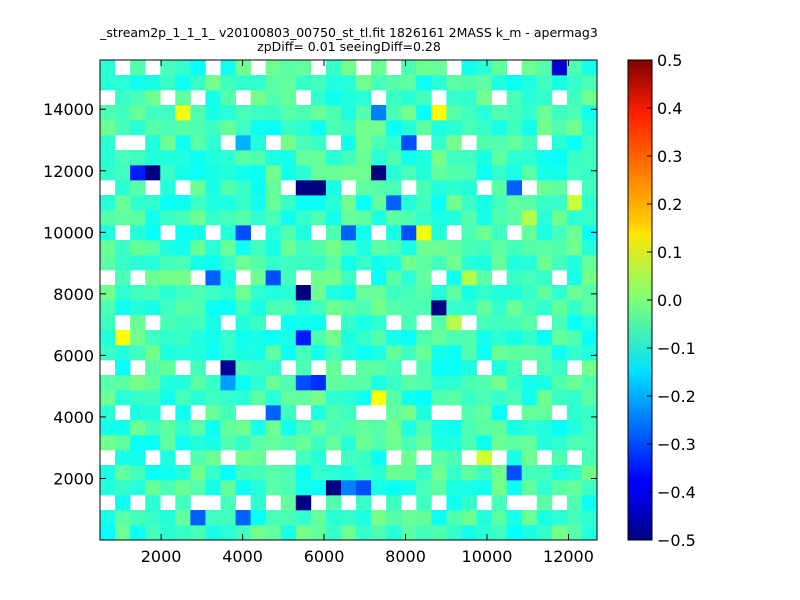 The image size is (800, 600). Describe the element at coordinates (676, 540) in the screenshot. I see `colorbar-tick-label: −0.5` at that location.